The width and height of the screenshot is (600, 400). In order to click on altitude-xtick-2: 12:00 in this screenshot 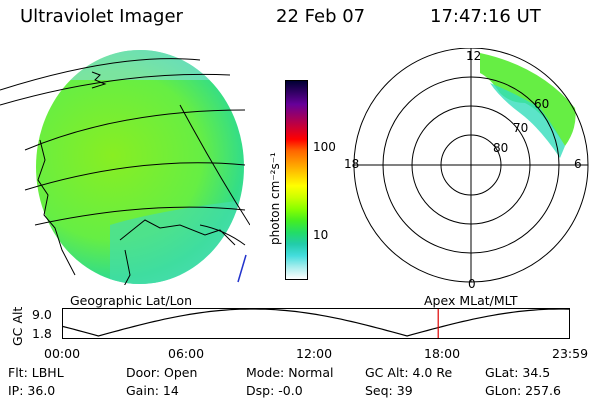, I will do `click(314, 353)`.